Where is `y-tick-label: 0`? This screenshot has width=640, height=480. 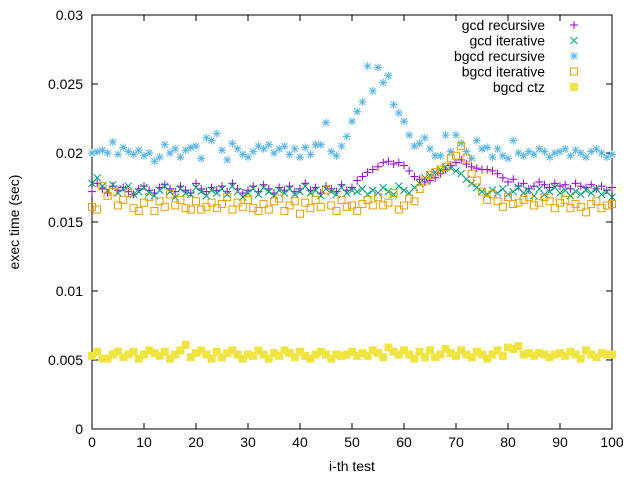
y-tick-label: 0 is located at coordinates (79, 429).